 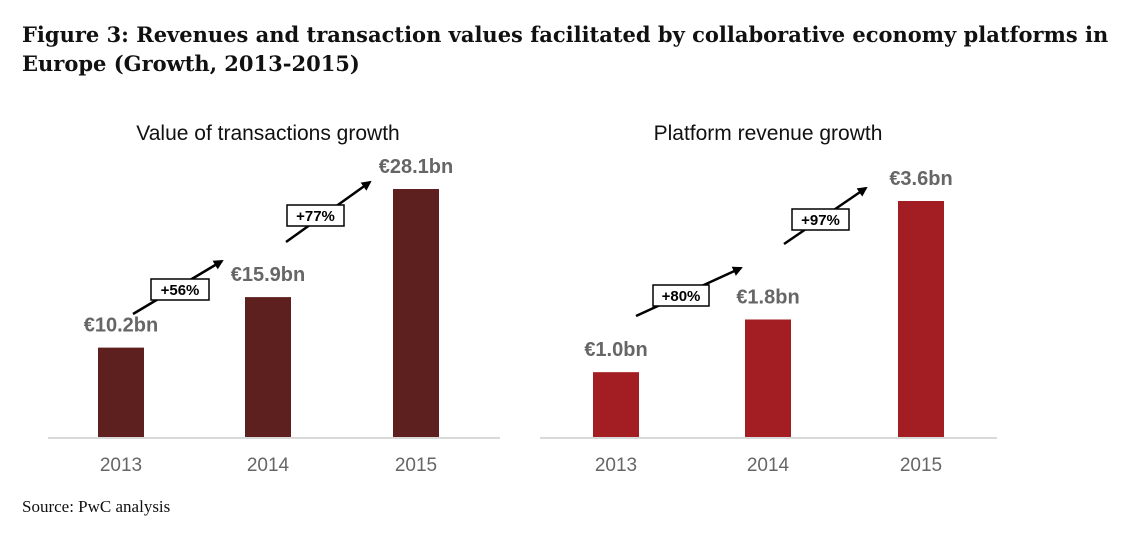 I want to click on revenue-tick-label-2015: 2015, so click(x=921, y=465).